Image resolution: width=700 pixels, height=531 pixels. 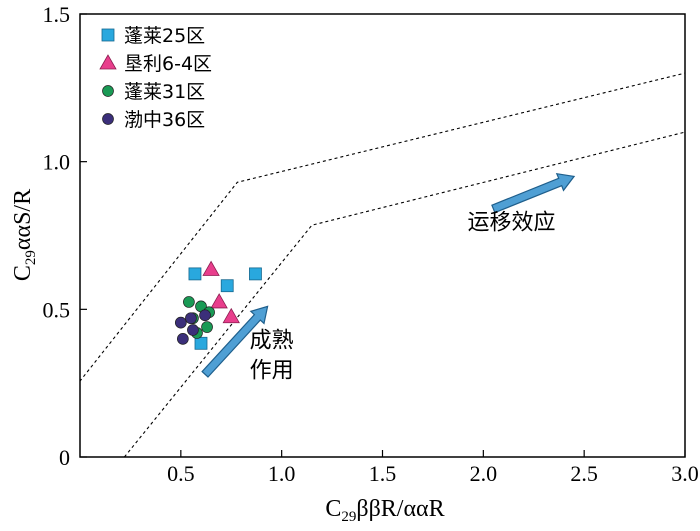 I want to click on x-tick-label: 2.5, so click(x=584, y=473).